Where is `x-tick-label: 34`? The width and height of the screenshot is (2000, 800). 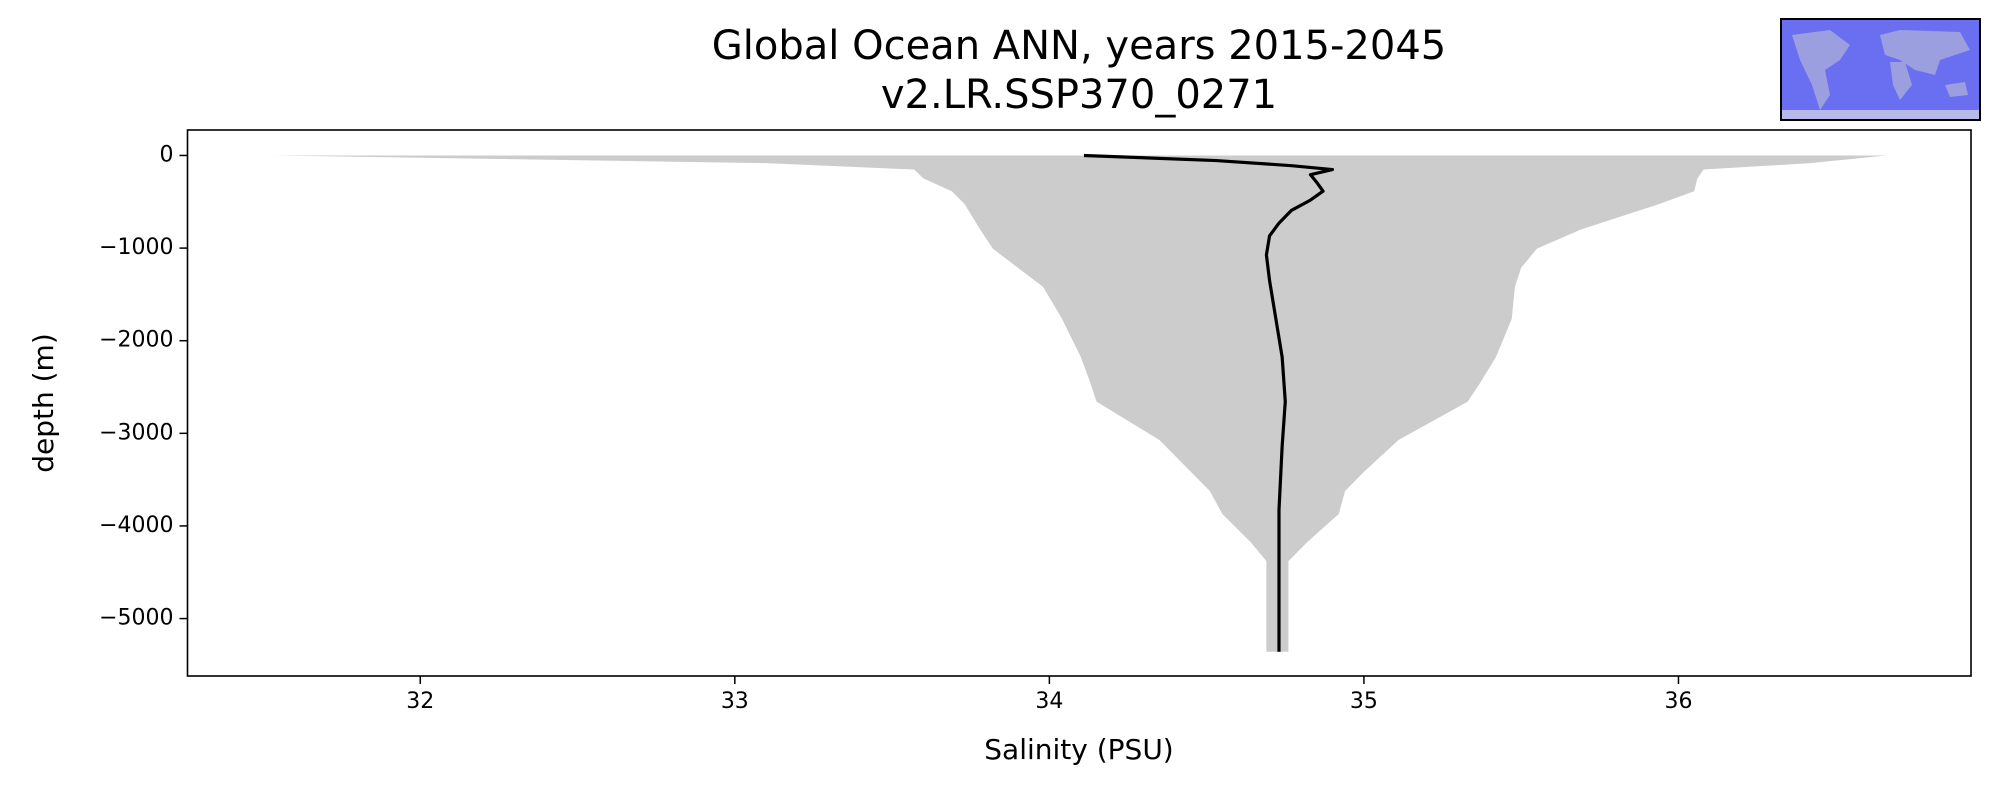 x-tick-label: 34 is located at coordinates (1049, 701).